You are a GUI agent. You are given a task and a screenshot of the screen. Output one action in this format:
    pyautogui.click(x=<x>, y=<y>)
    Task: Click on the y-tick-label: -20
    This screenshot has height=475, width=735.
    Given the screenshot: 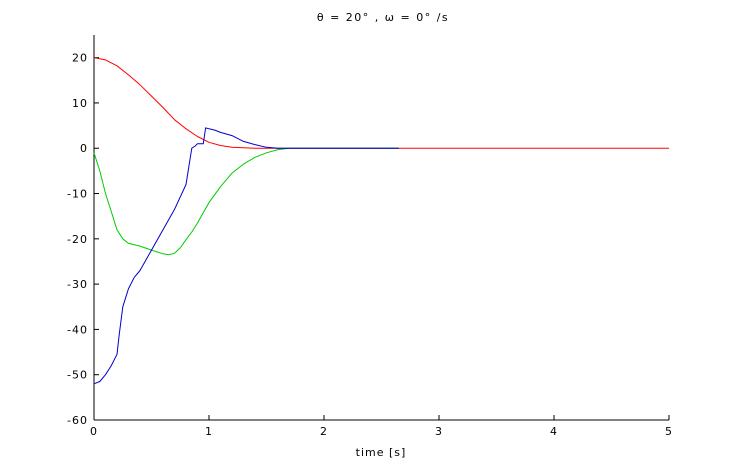 What is the action you would take?
    pyautogui.click(x=77, y=239)
    